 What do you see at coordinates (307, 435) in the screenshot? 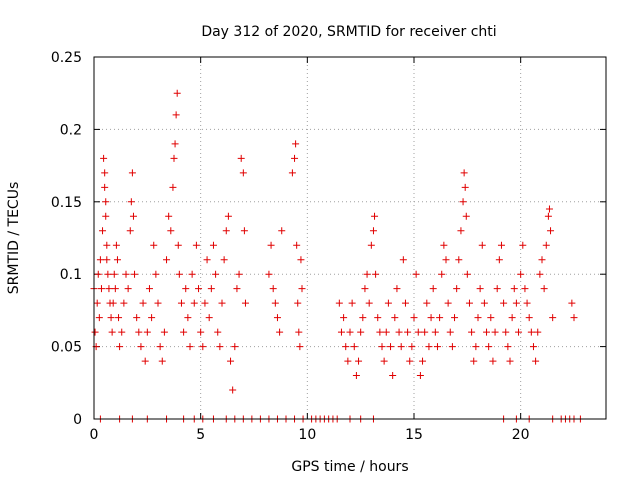
I see `x-tick-label: 10` at bounding box center [307, 435].